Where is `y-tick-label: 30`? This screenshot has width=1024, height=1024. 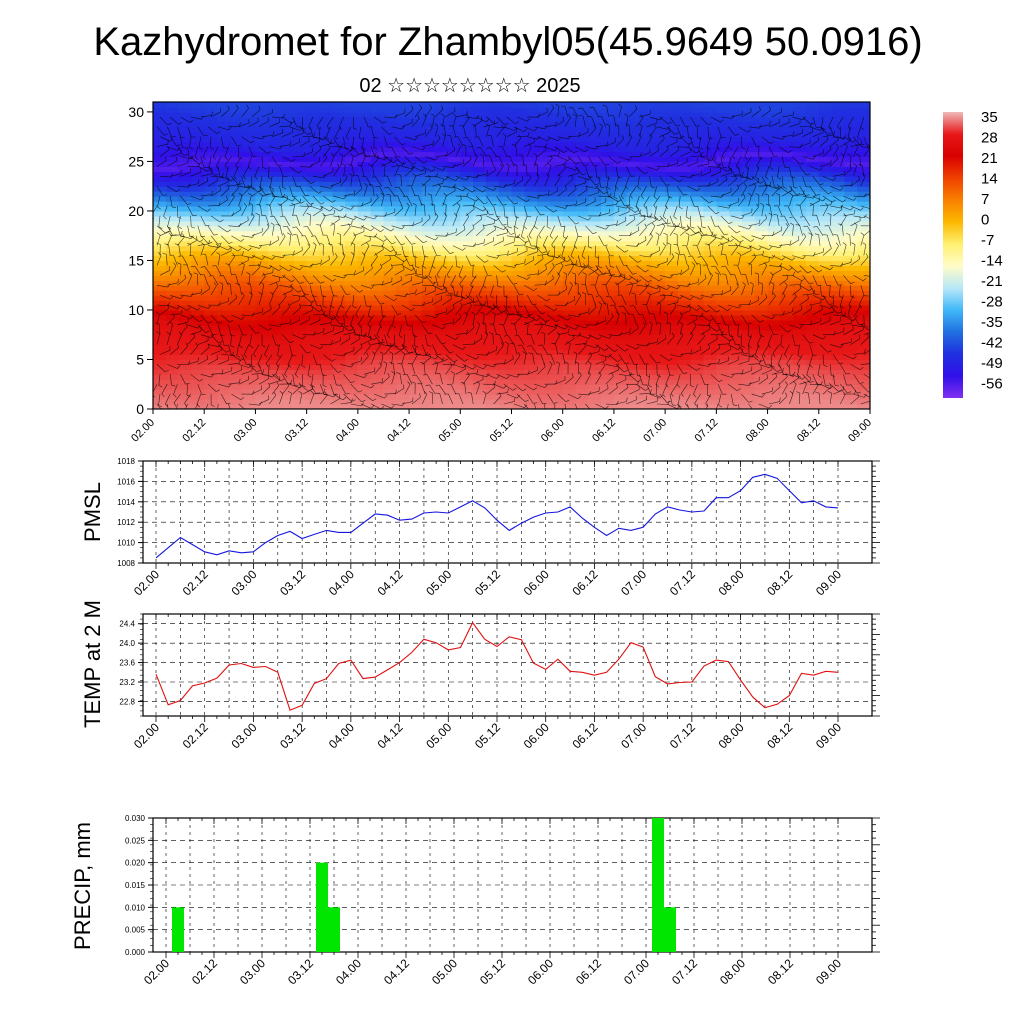
y-tick-label: 30 is located at coordinates (136, 112).